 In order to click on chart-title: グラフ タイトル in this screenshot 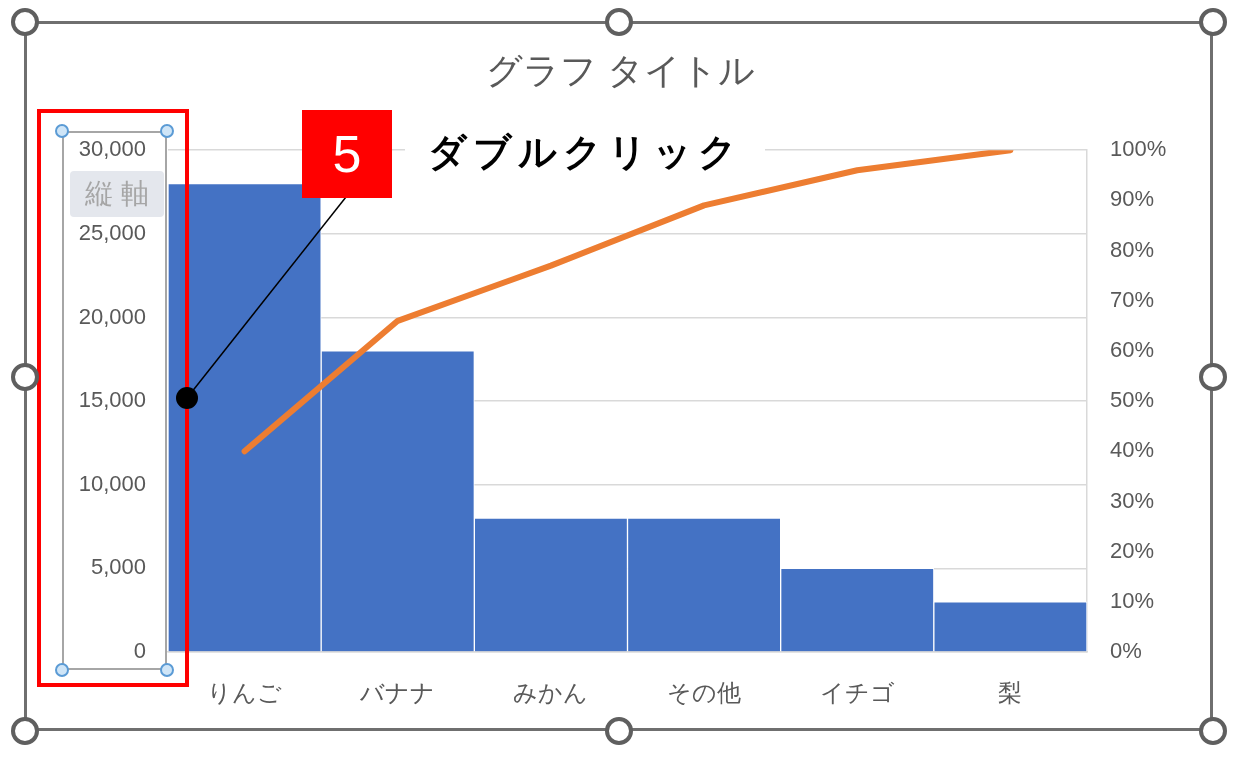, I will do `click(620, 70)`.